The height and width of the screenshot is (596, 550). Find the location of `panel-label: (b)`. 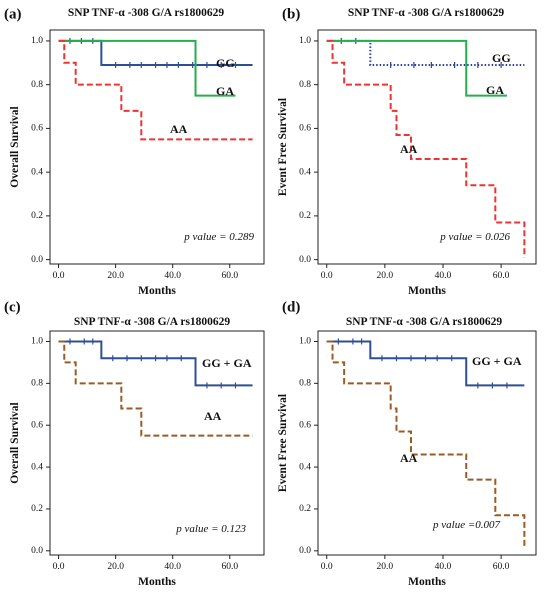

panel-label: (b) is located at coordinates (291, 14).